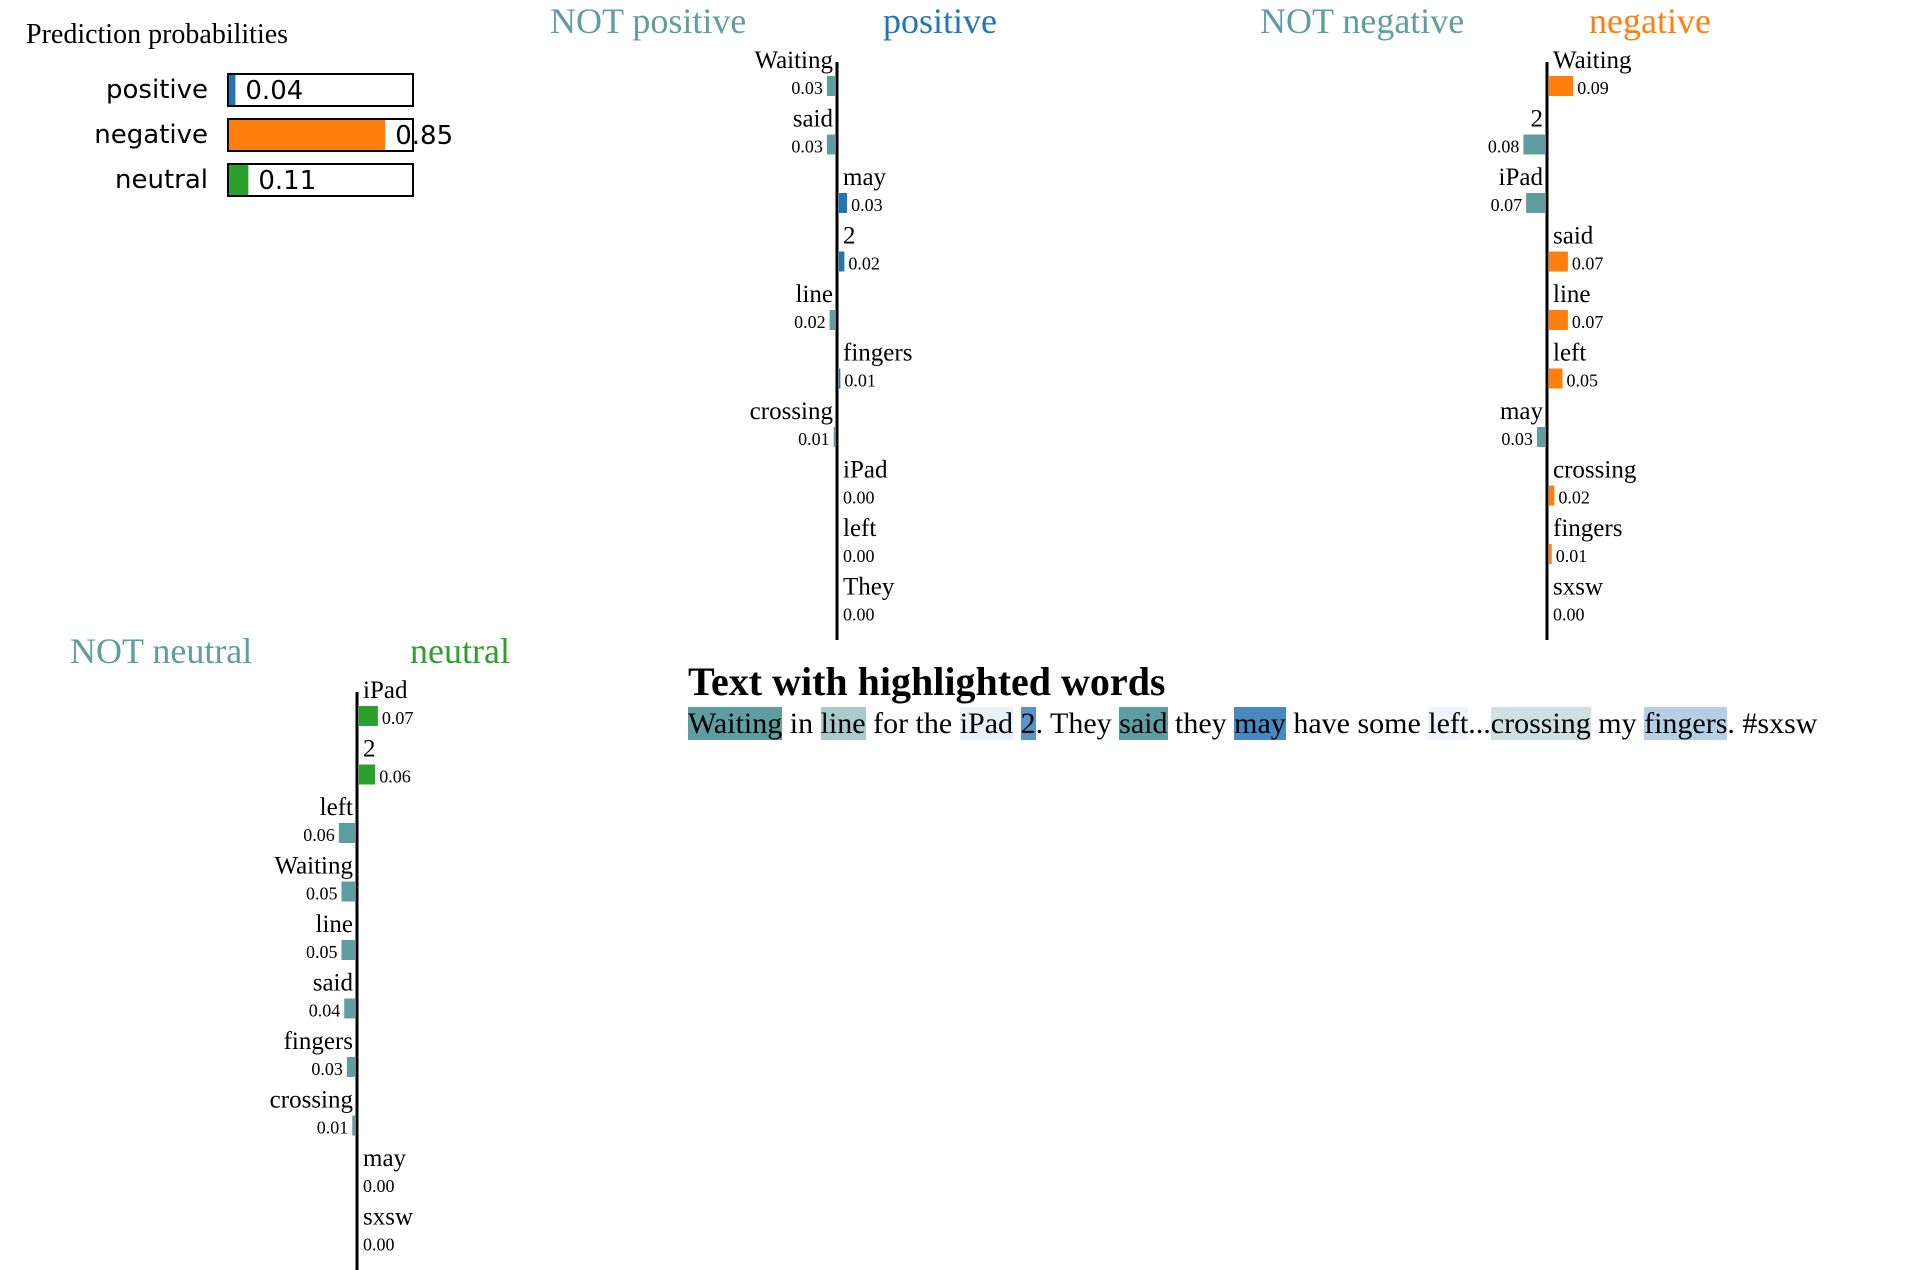 Image resolution: width=1930 pixels, height=1270 pixels. I want to click on feature-value: 0.06, so click(395, 777).